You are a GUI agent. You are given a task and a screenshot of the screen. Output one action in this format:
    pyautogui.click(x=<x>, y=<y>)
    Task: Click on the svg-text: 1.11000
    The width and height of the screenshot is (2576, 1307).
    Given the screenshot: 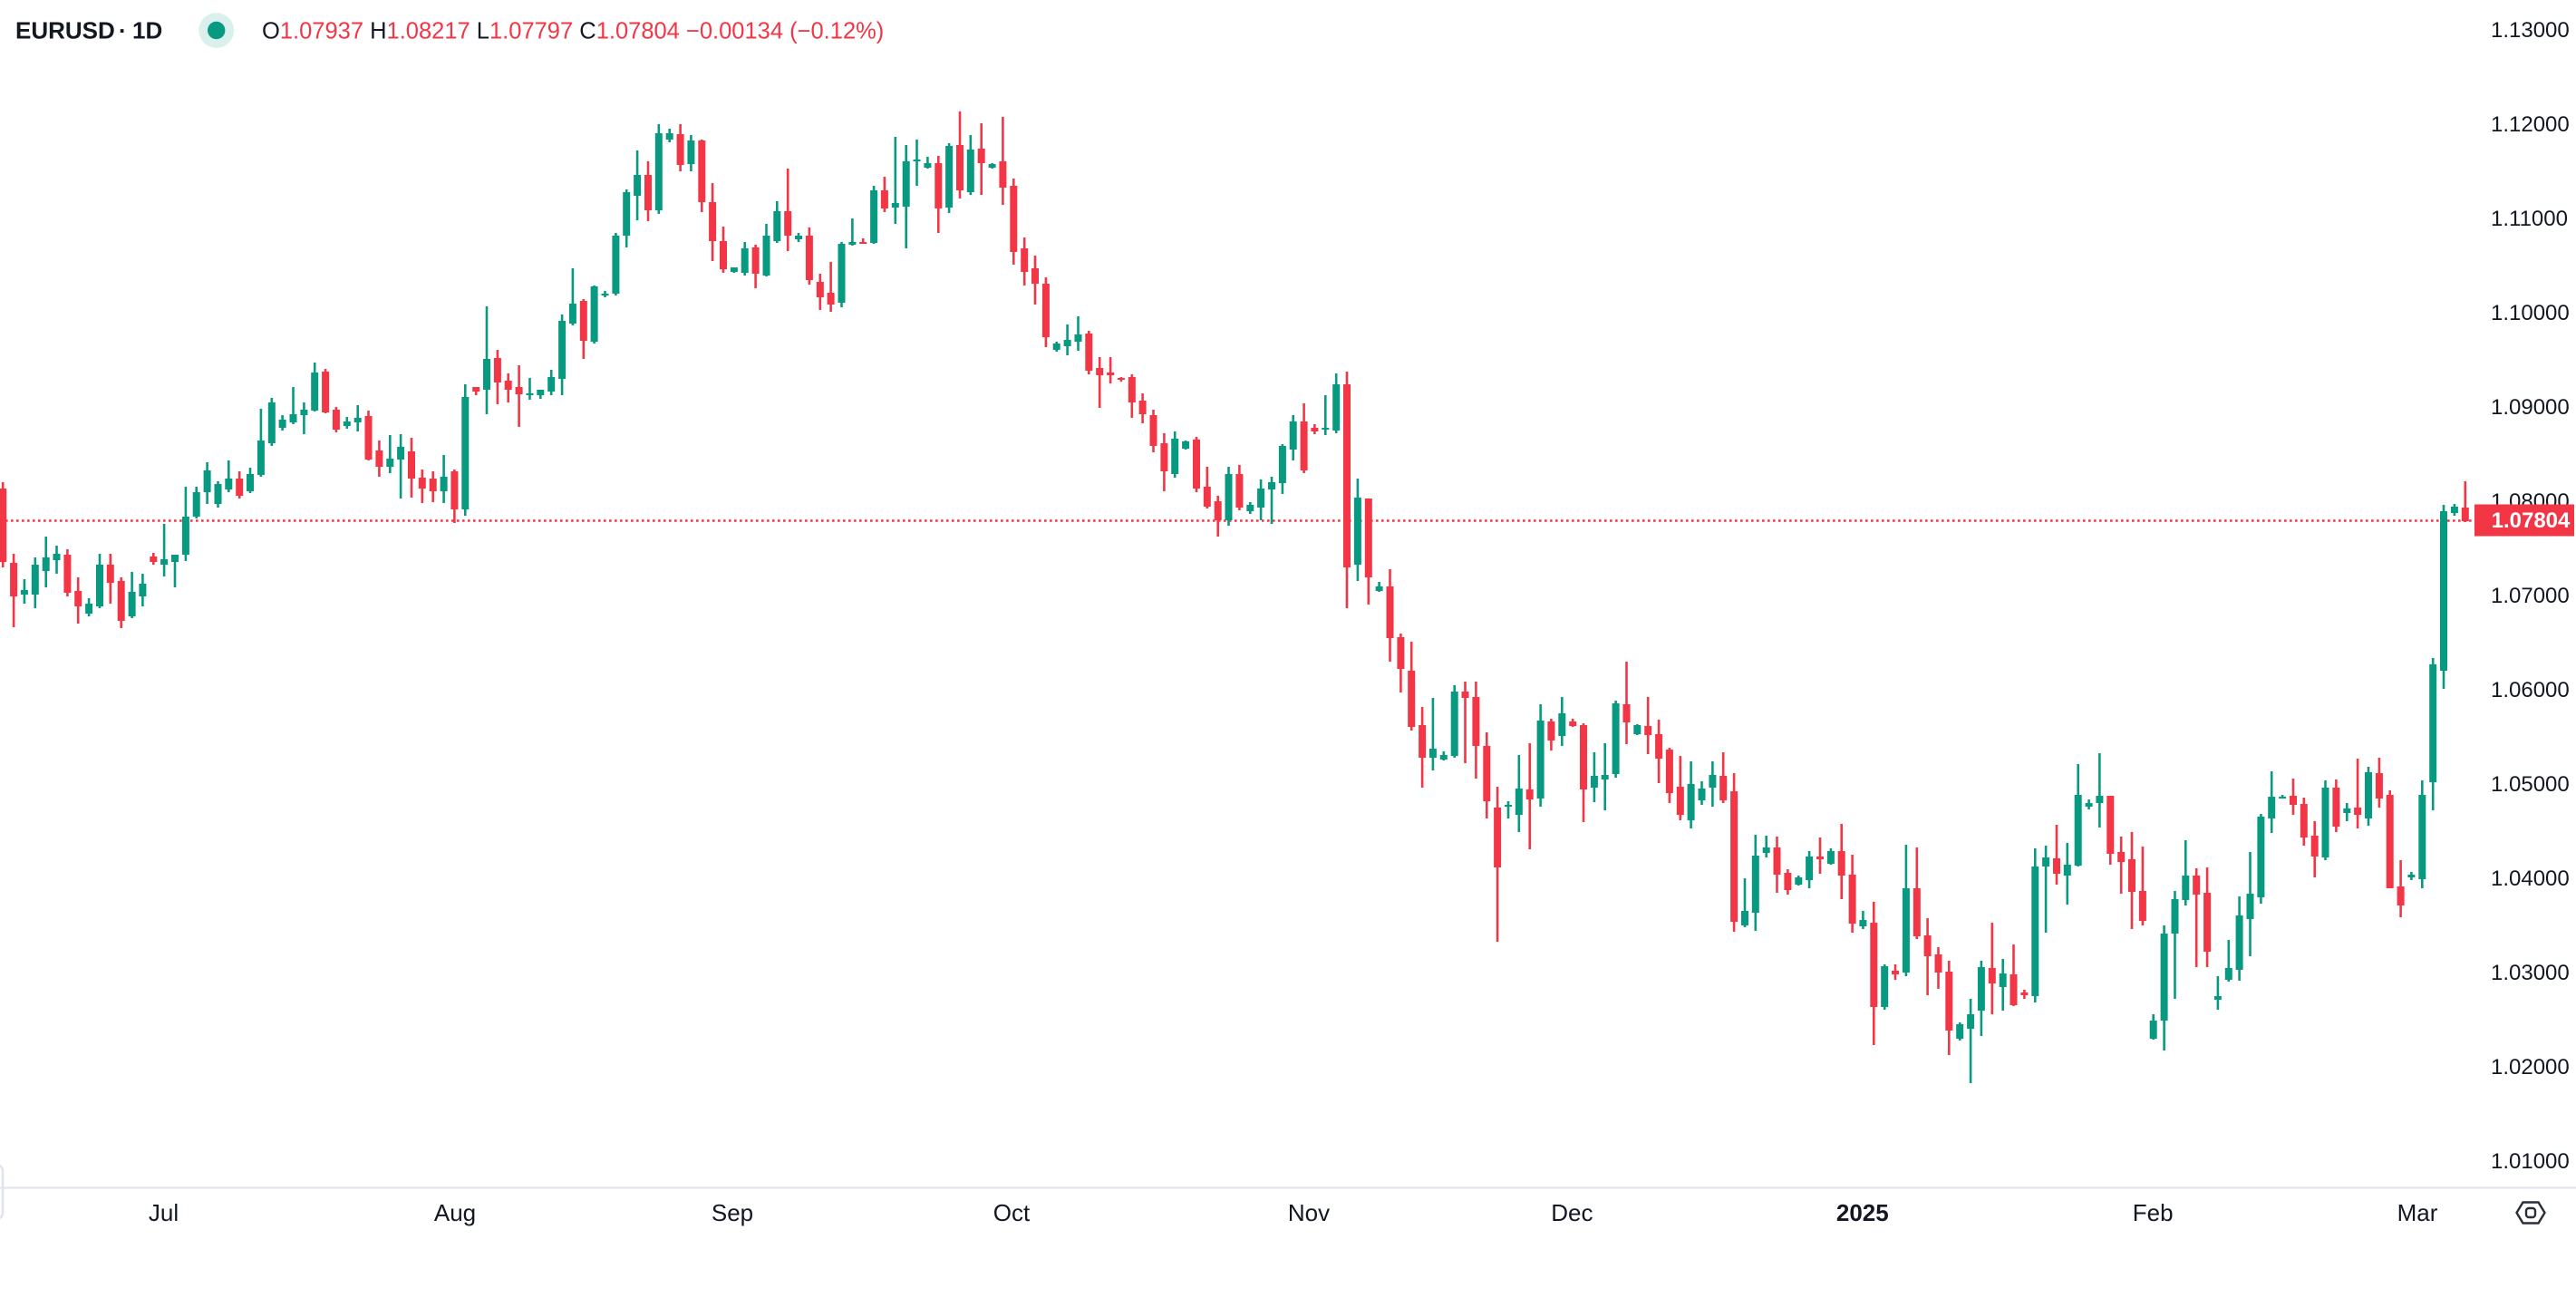 What is the action you would take?
    pyautogui.click(x=2529, y=219)
    